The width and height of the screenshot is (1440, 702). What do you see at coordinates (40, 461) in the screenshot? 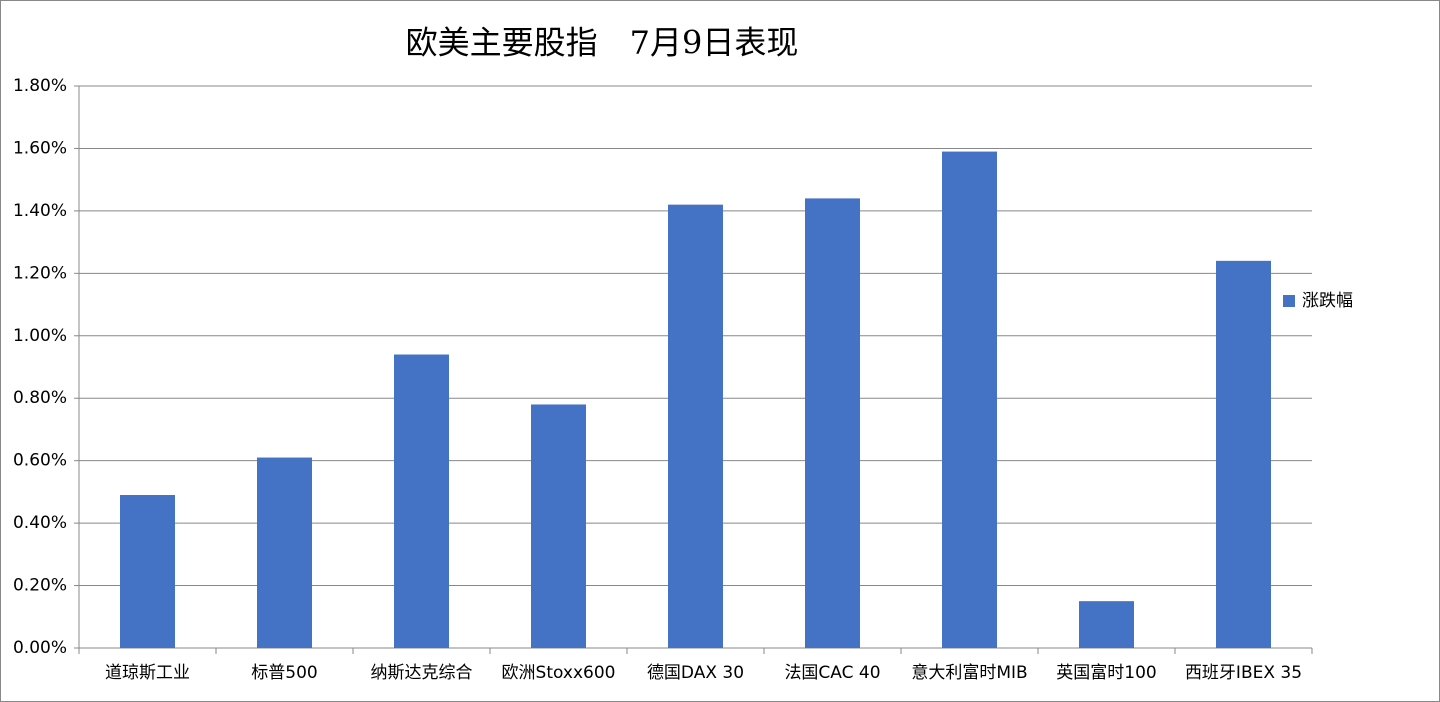
I see `y-tick-label: 0.60%` at bounding box center [40, 461].